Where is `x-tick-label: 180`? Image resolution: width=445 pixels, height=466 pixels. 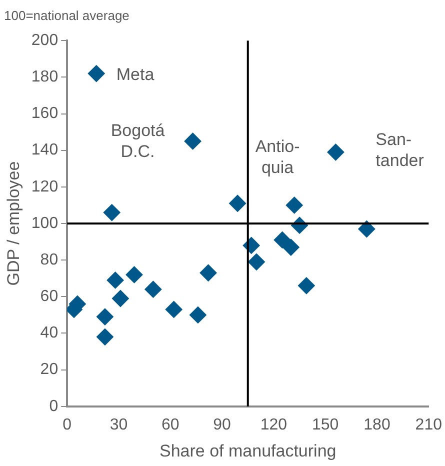 x-tick-label: 180 is located at coordinates (377, 425).